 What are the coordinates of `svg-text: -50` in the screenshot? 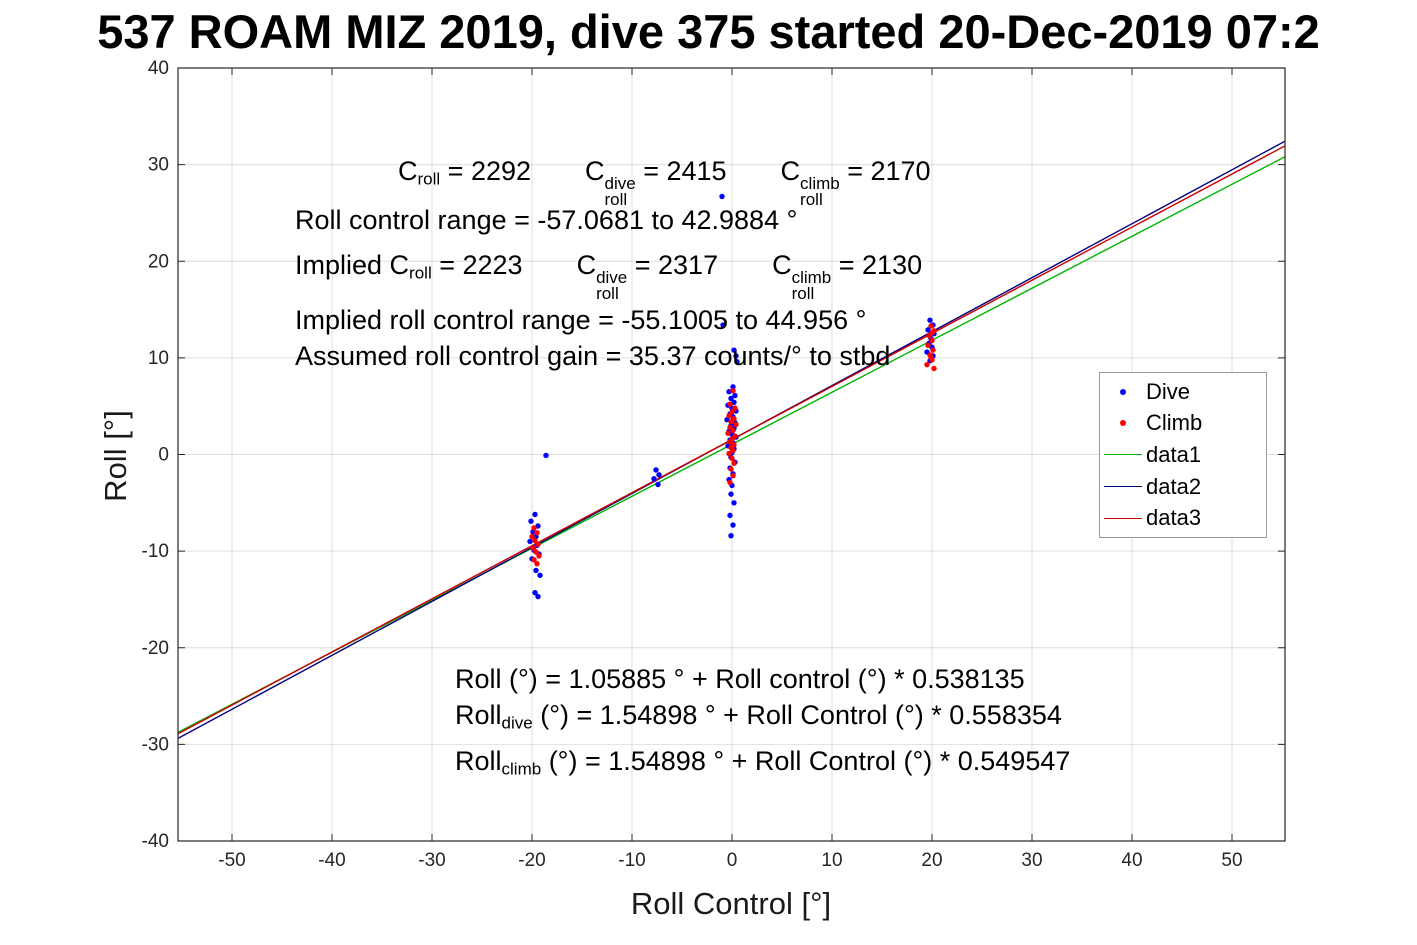 It's located at (231, 860).